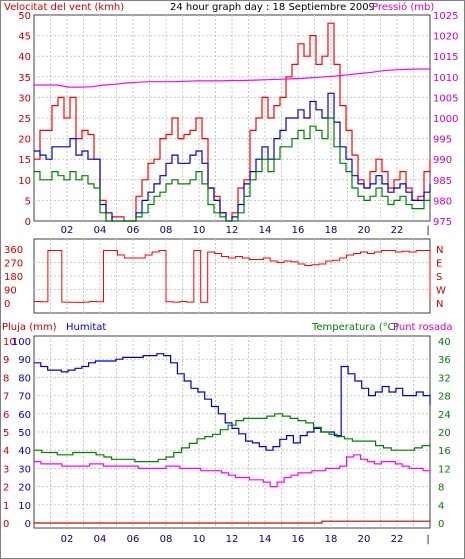 This screenshot has height=559, width=465. Describe the element at coordinates (441, 488) in the screenshot. I see `temperature-tick-label: 8` at that location.